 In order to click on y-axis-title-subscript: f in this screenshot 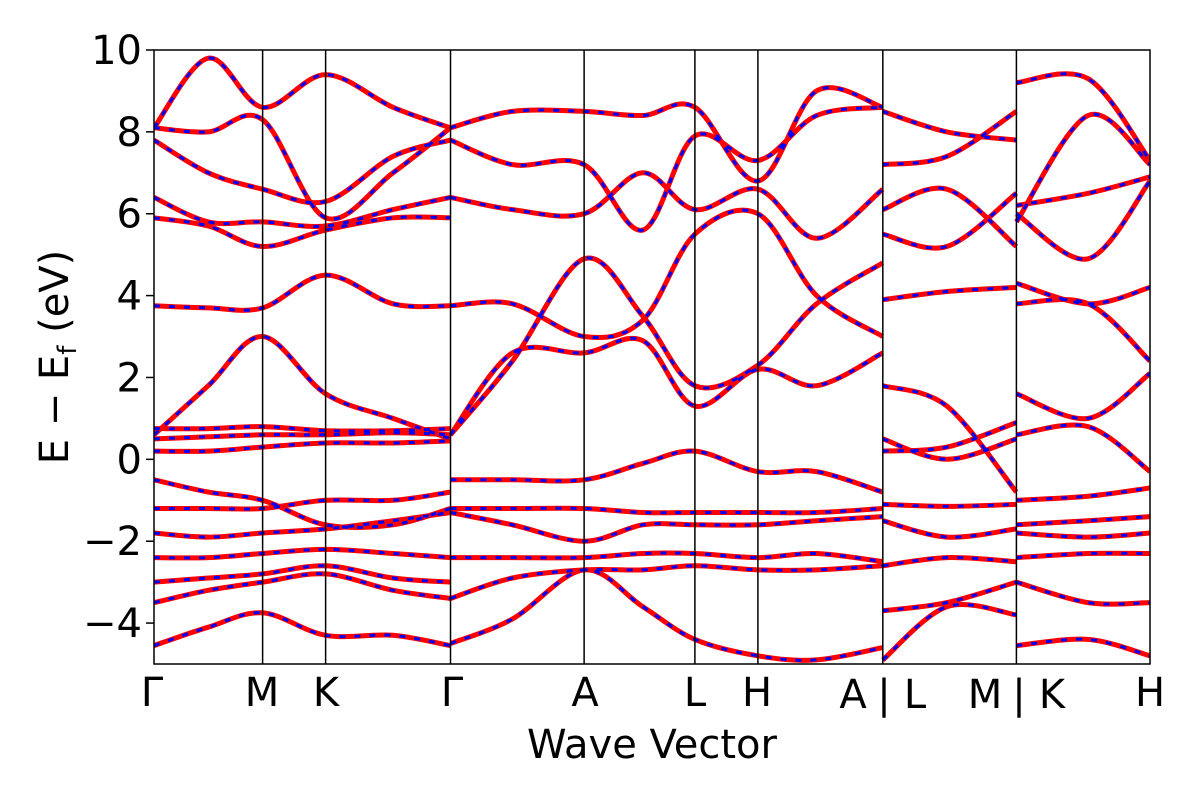, I will do `click(68, 350)`.